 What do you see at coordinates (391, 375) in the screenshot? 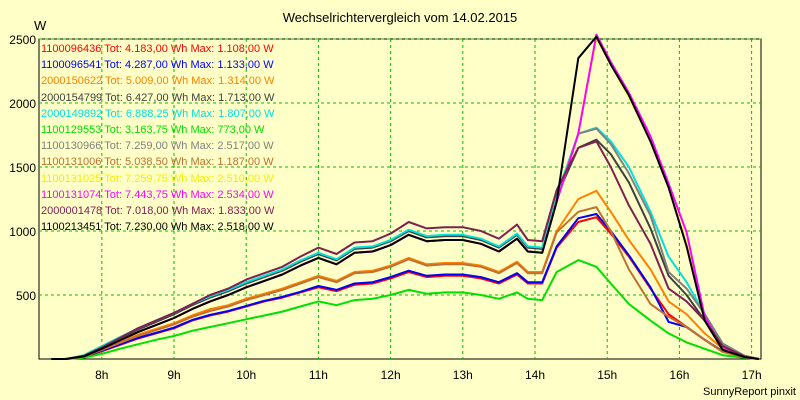
I see `x-tick-label: 12h` at bounding box center [391, 375].